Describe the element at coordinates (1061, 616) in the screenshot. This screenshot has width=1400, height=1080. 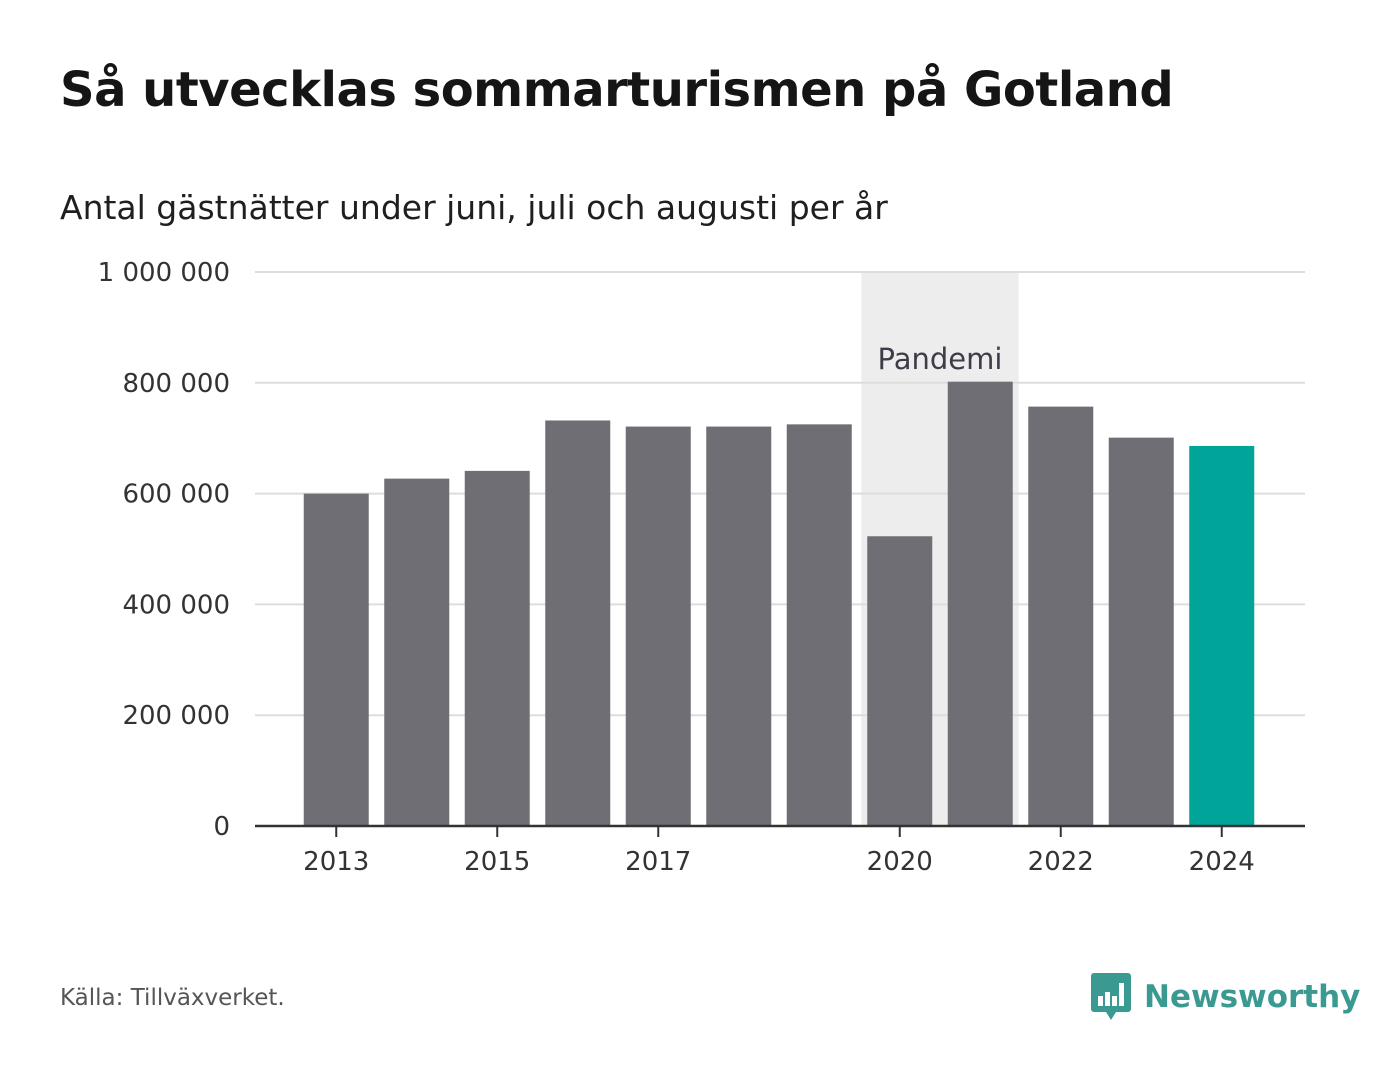
I see `bar-2022` at that location.